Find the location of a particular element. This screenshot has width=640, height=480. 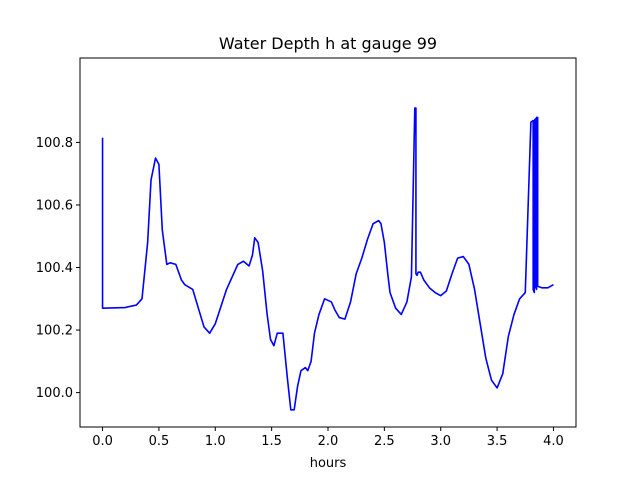

x-tick-label: 4.0 is located at coordinates (553, 441).